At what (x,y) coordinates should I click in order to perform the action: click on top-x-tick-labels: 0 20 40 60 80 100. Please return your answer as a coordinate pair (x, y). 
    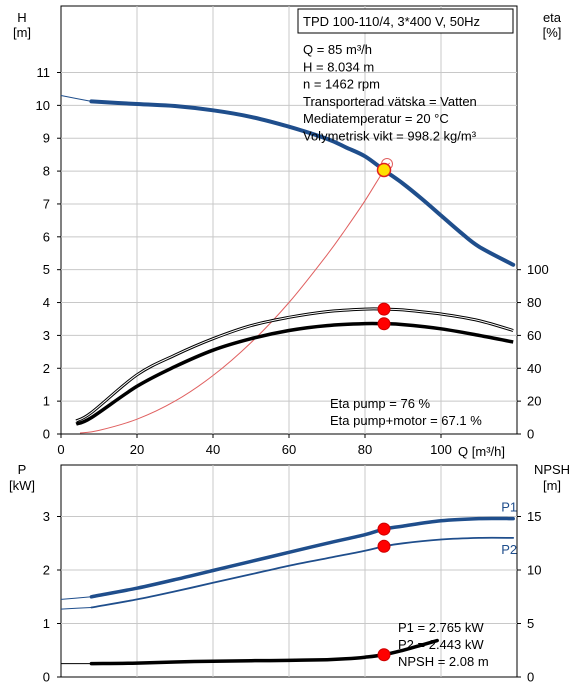
    Looking at the image, I should click on (254, 445).